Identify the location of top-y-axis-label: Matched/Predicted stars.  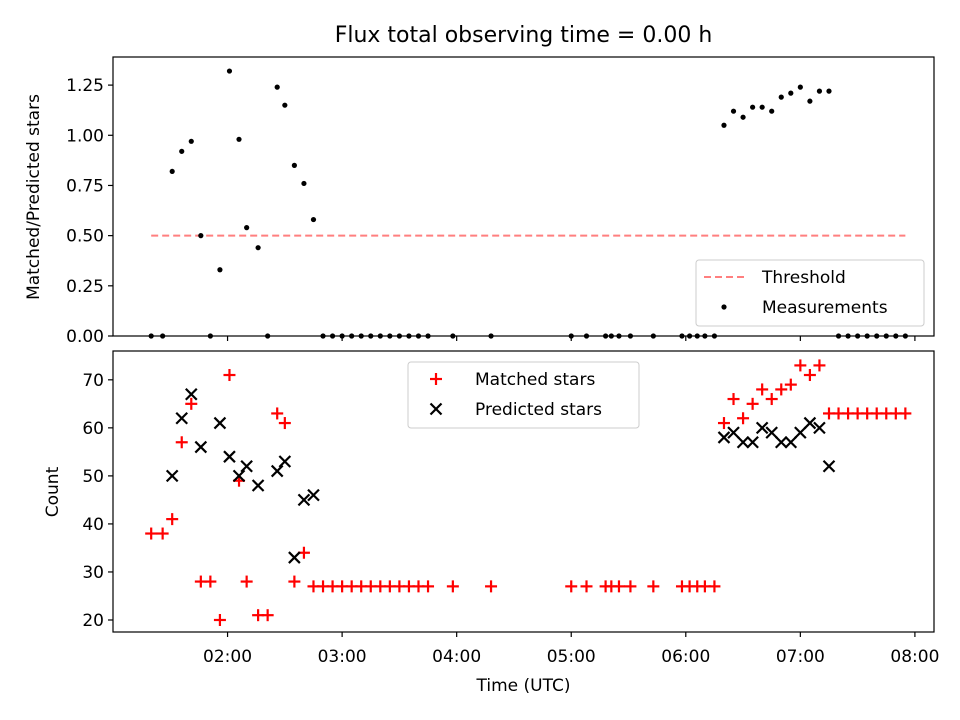
(34, 197).